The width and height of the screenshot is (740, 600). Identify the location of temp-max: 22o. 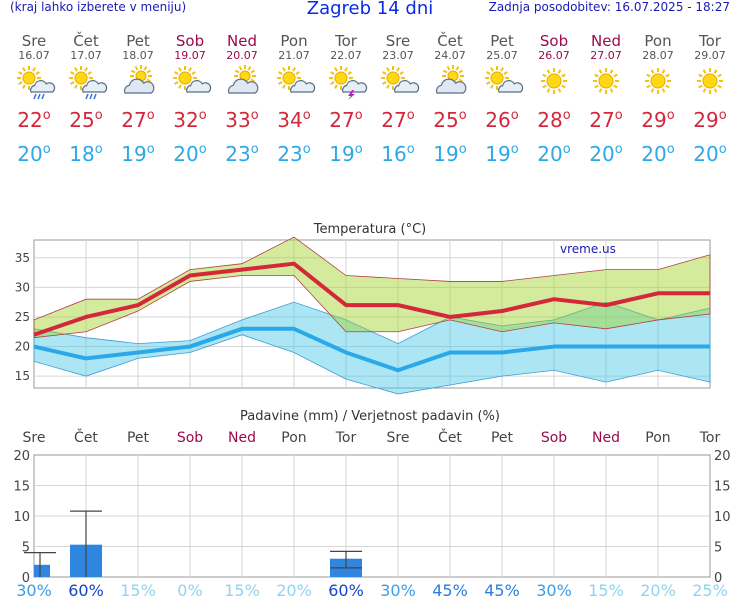
(34, 120).